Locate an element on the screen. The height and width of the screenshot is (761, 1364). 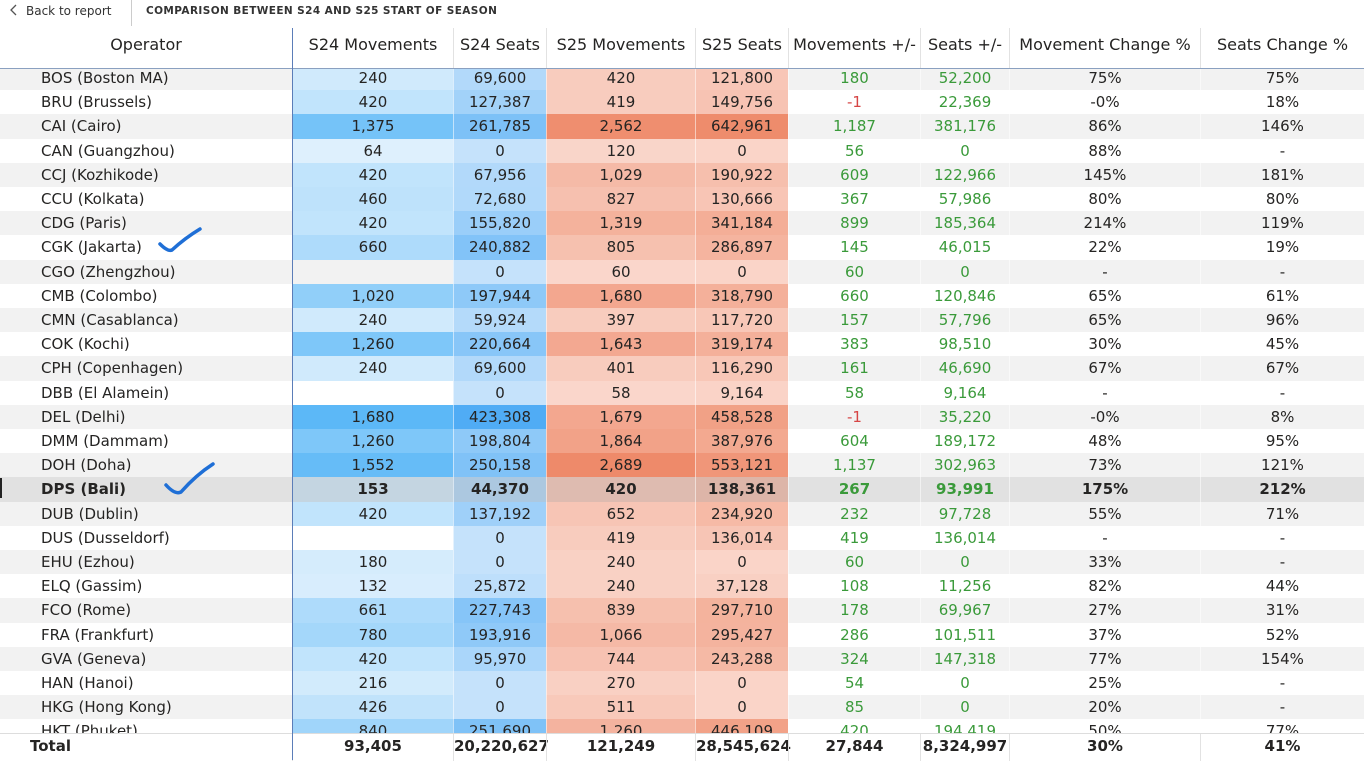
data-cell: 604 is located at coordinates (854, 441).